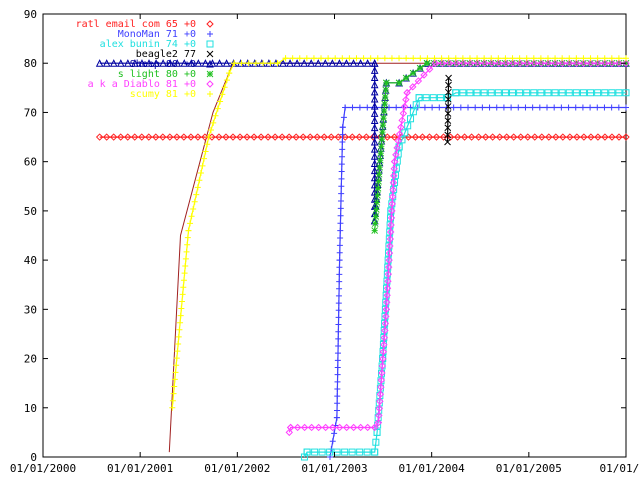 The height and width of the screenshot is (480, 640). What do you see at coordinates (30, 211) in the screenshot?
I see `y-tick-label: 50` at bounding box center [30, 211].